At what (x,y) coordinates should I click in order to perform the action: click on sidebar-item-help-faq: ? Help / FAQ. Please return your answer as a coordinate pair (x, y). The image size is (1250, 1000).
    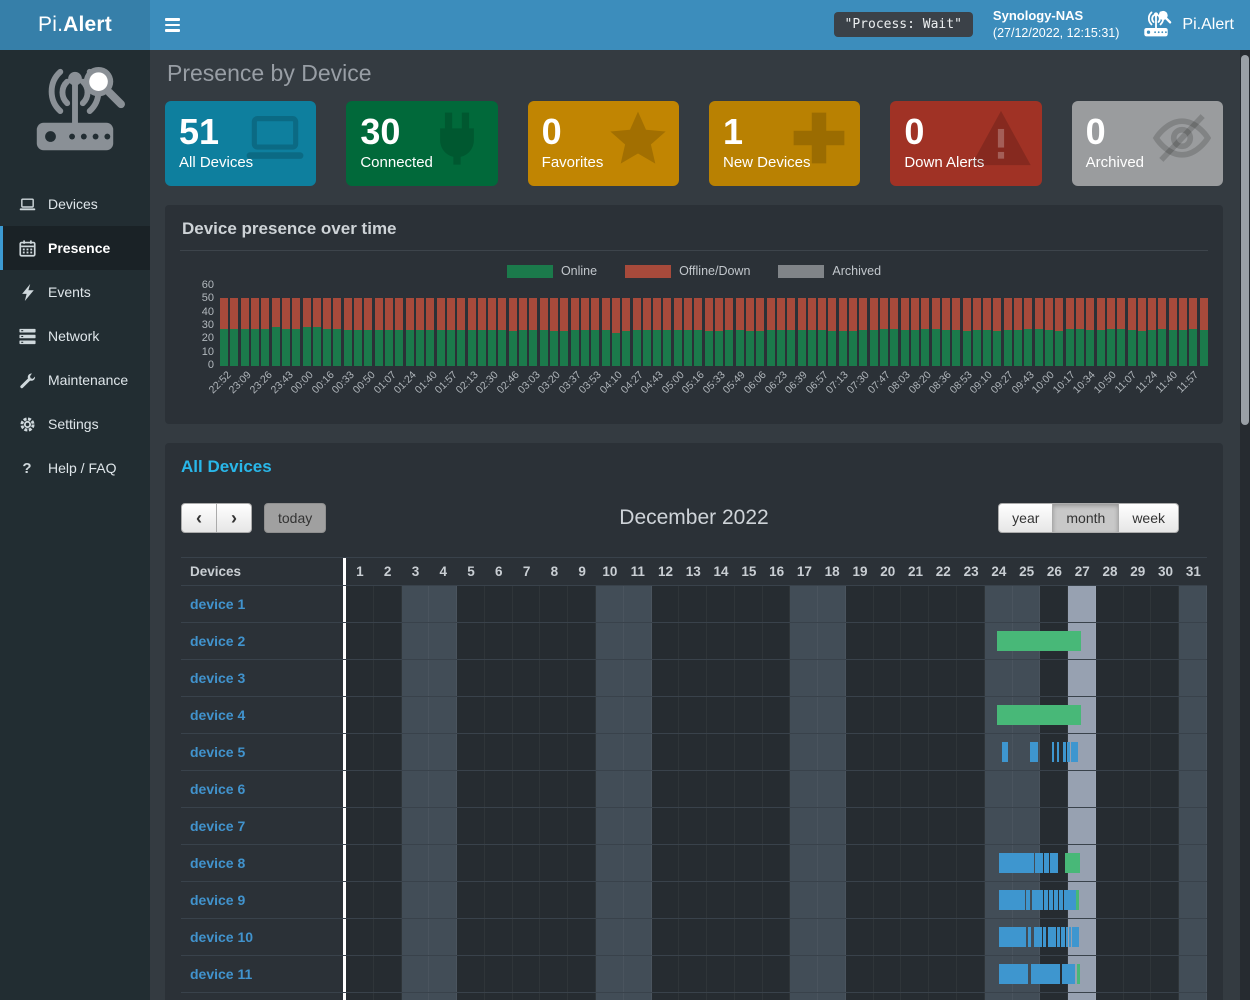
    Looking at the image, I should click on (75, 468).